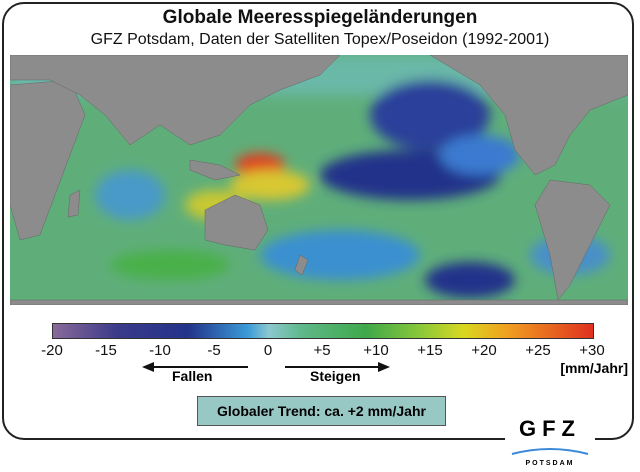 The image size is (640, 472). Describe the element at coordinates (528, 115) in the screenshot. I see `north-america` at that location.